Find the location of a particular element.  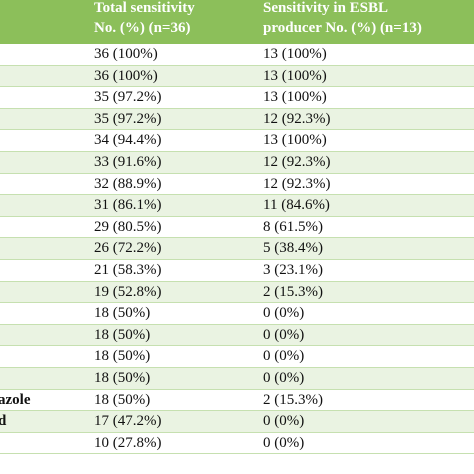

cell-antibiotic-name: d is located at coordinates (3, 421).